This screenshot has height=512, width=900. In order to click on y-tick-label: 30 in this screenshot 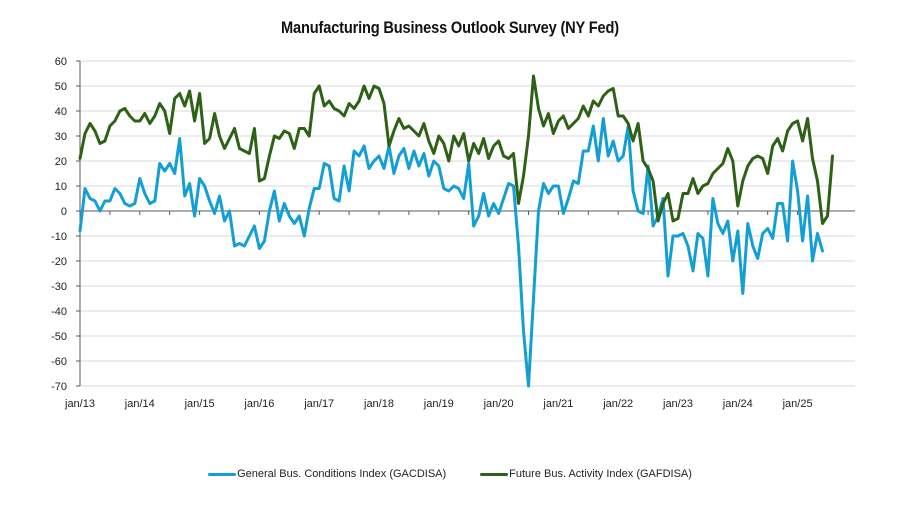, I will do `click(61, 137)`.